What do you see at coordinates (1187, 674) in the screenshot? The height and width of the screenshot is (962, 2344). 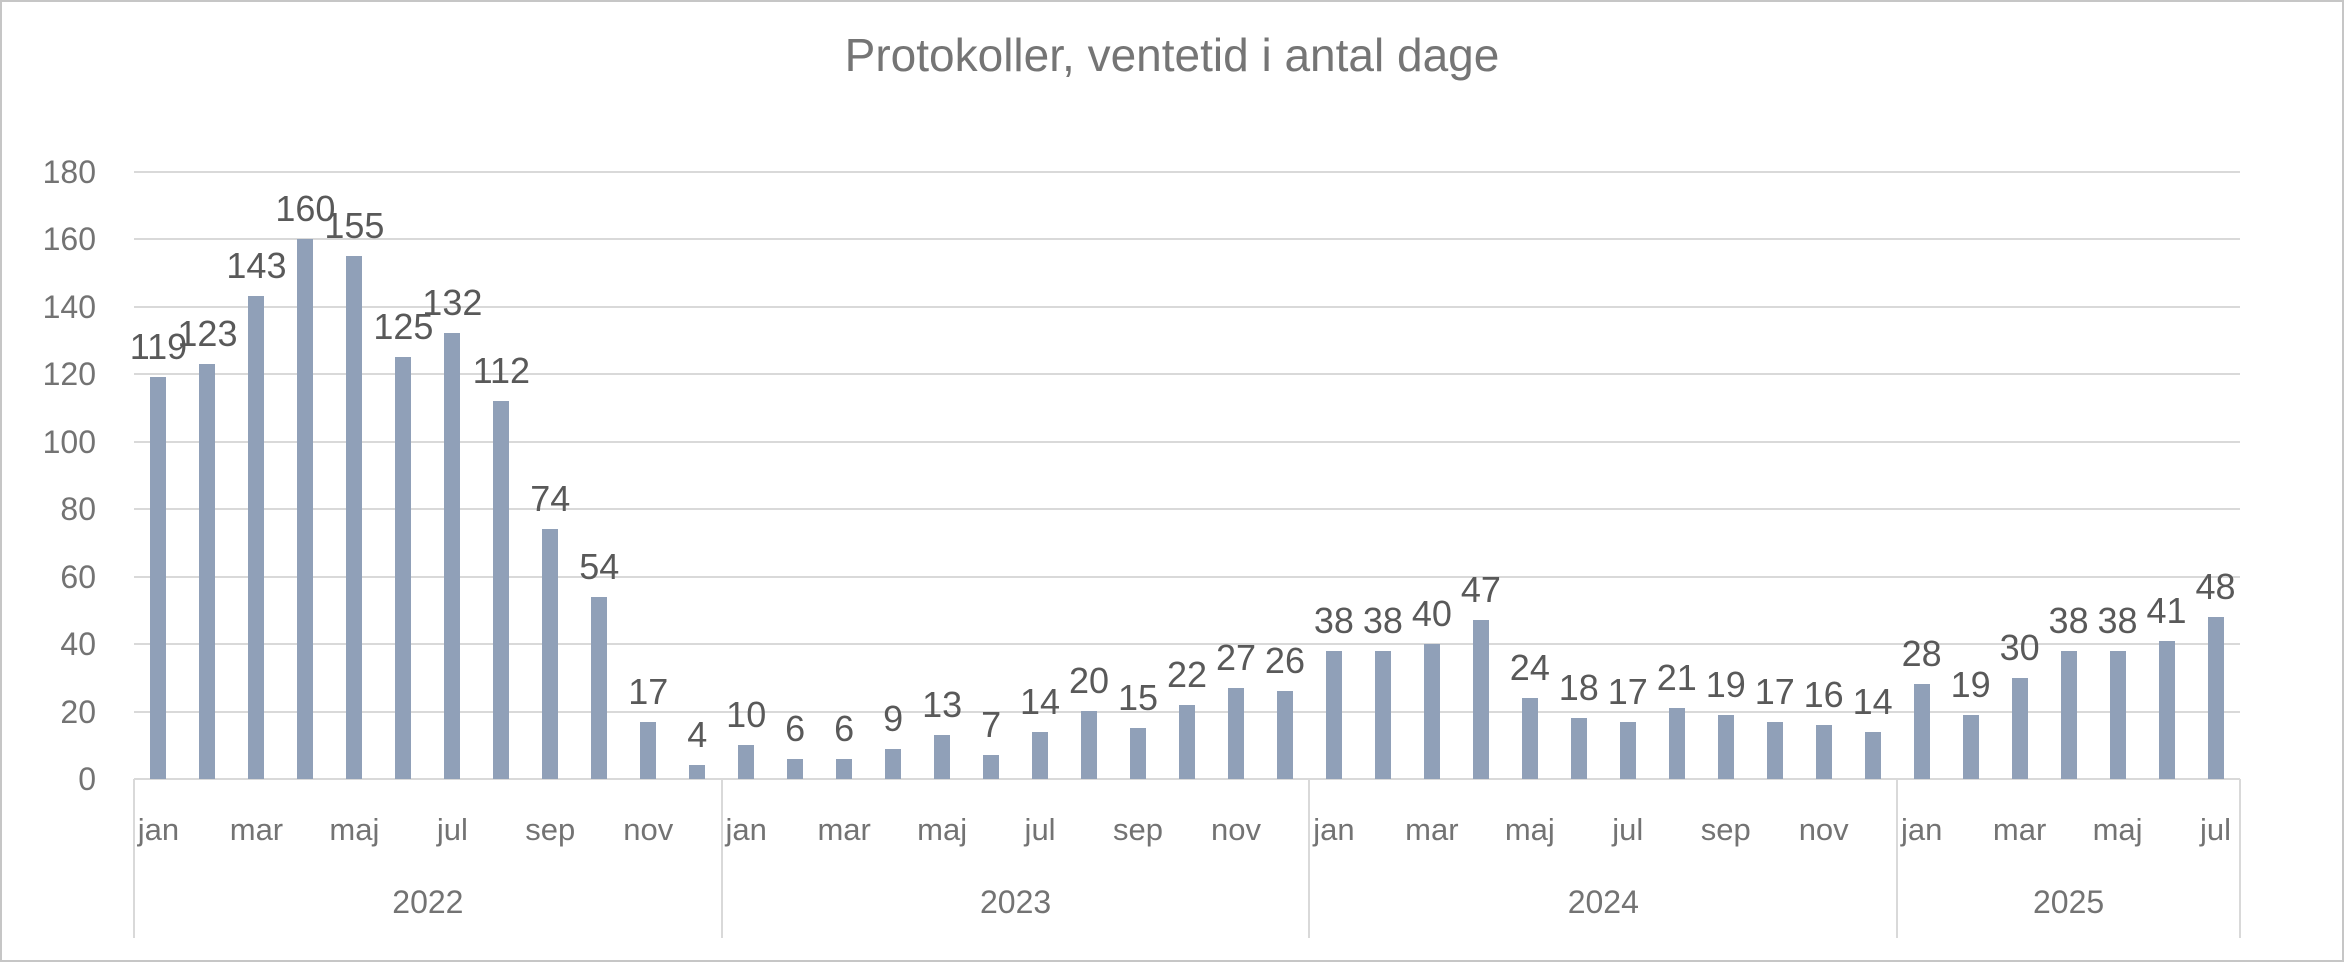 I see `bar-value-label: 22` at bounding box center [1187, 674].